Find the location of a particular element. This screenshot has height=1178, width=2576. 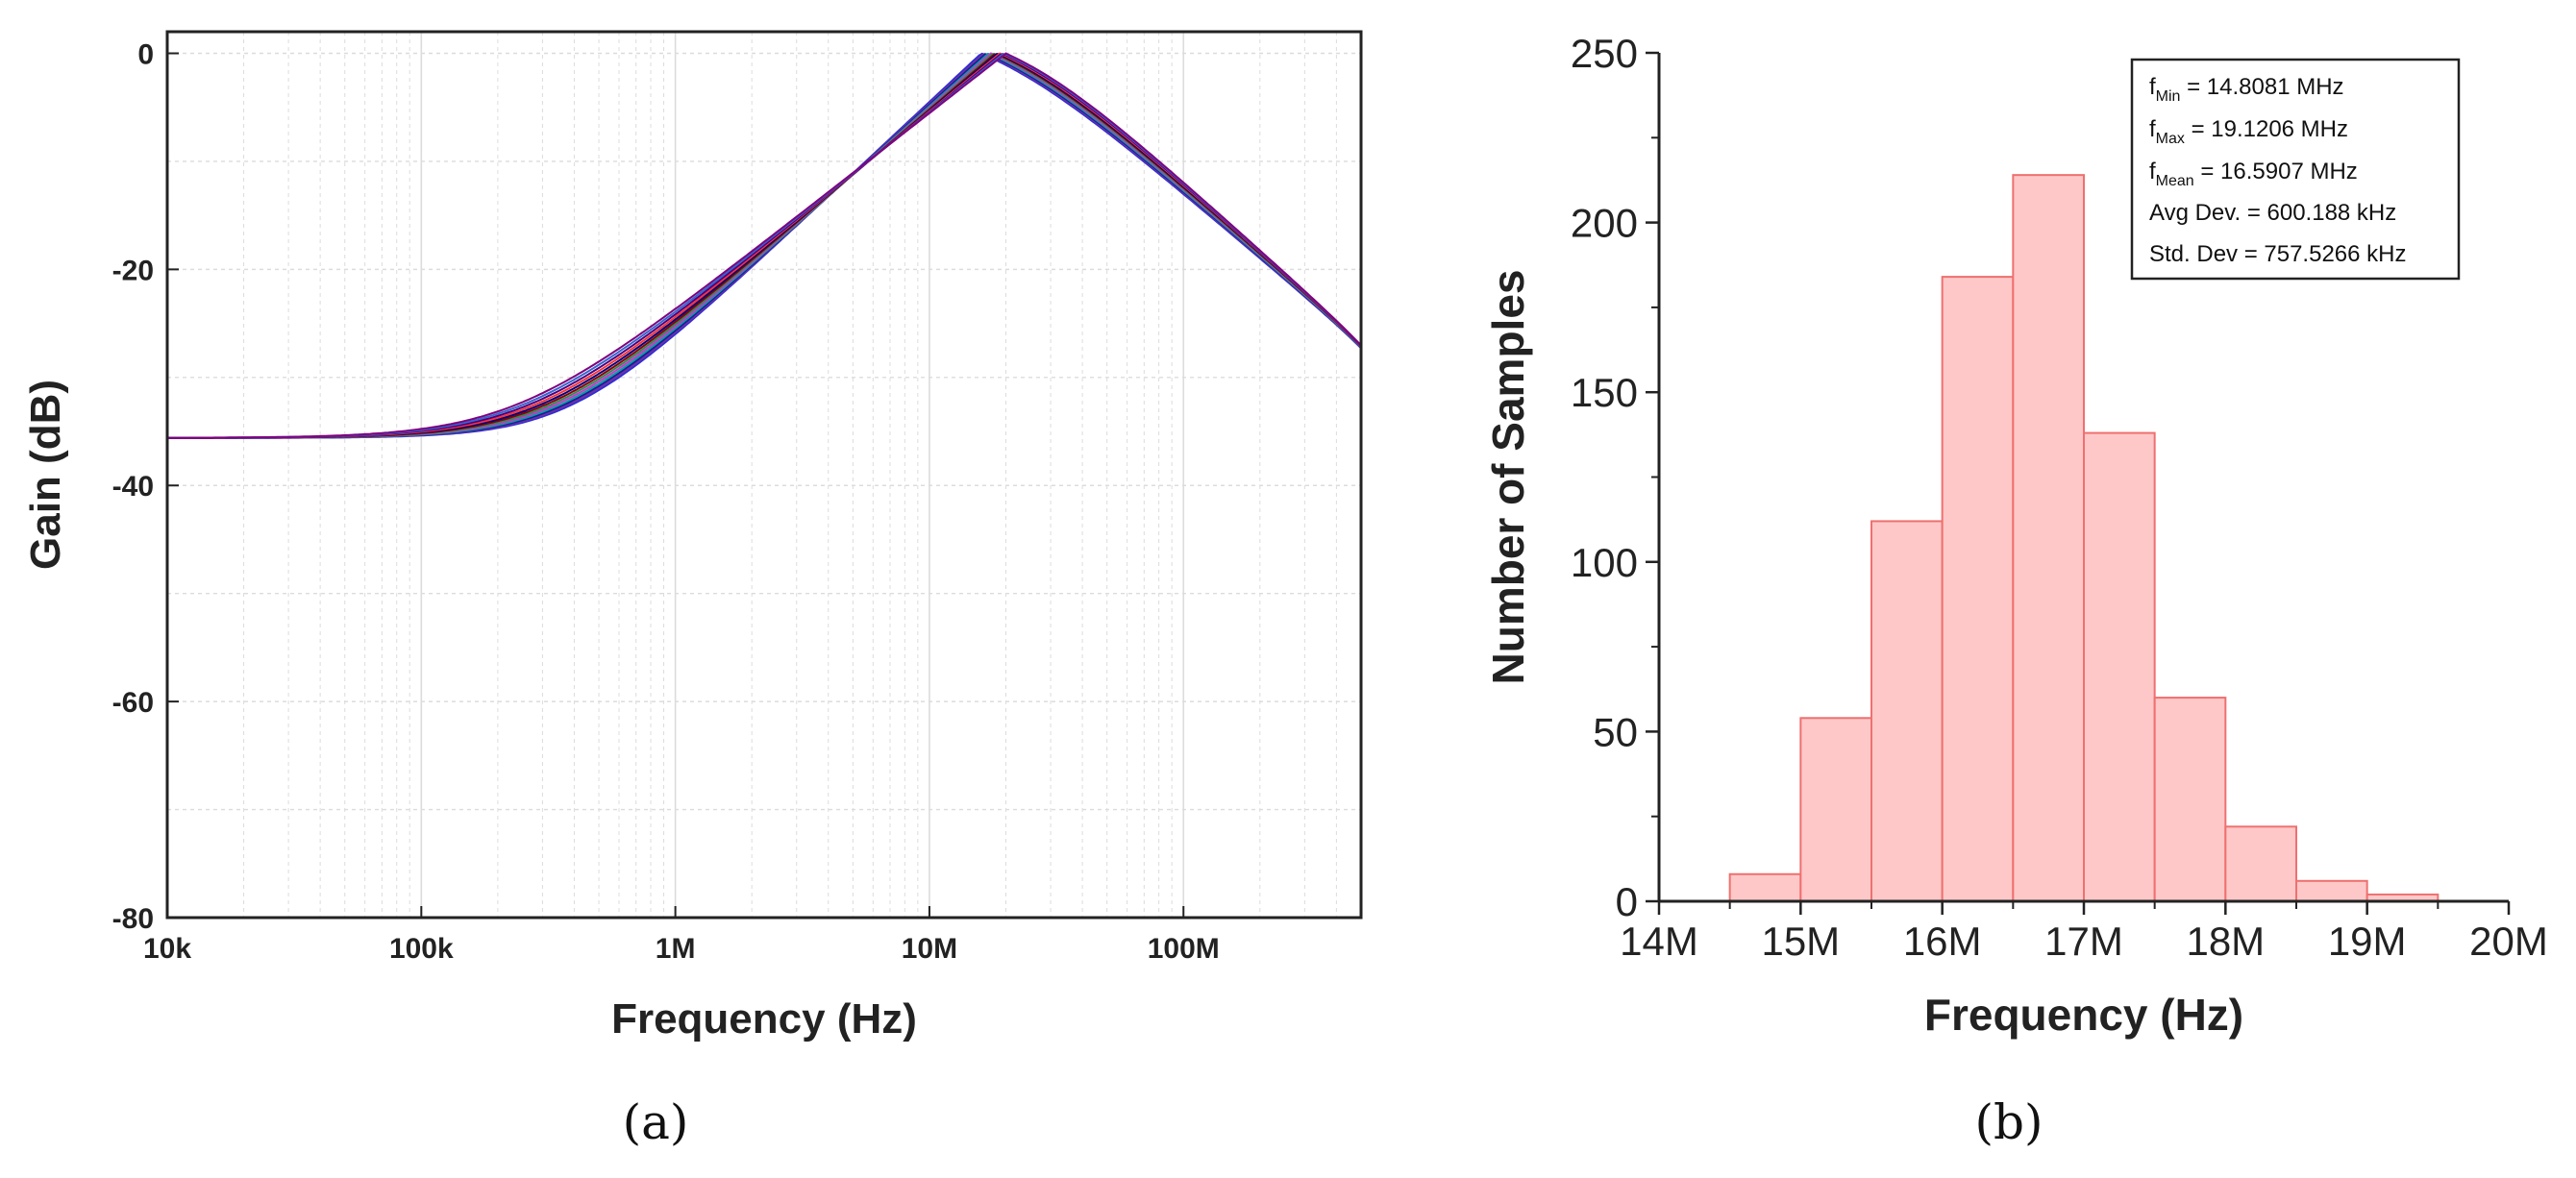

stat-avg-dev: Avg Dev. = 600.188 kHz is located at coordinates (2272, 213).